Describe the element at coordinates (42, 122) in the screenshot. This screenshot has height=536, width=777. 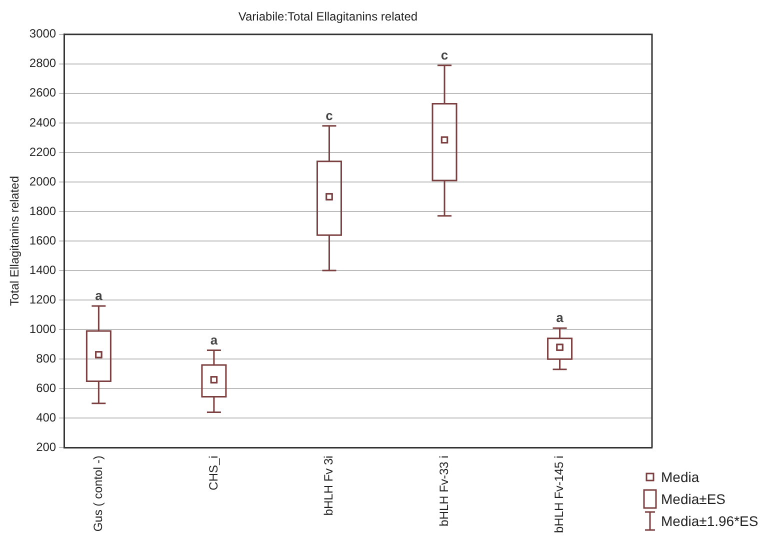
I see `y-tick-label: 2400` at that location.